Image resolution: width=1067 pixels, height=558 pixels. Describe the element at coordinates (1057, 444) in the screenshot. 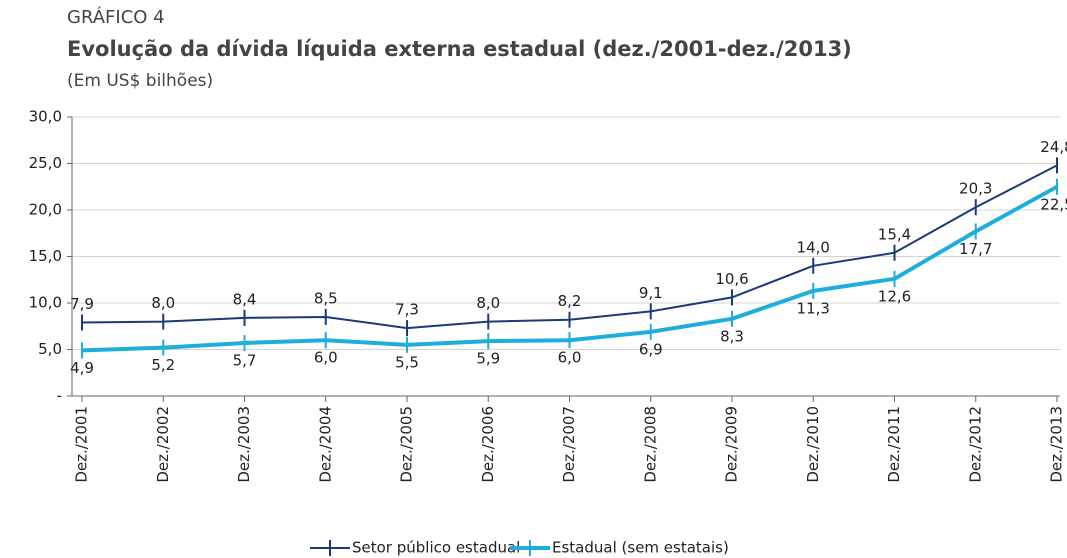

I see `x-tick-label: Dez./2013` at that location.